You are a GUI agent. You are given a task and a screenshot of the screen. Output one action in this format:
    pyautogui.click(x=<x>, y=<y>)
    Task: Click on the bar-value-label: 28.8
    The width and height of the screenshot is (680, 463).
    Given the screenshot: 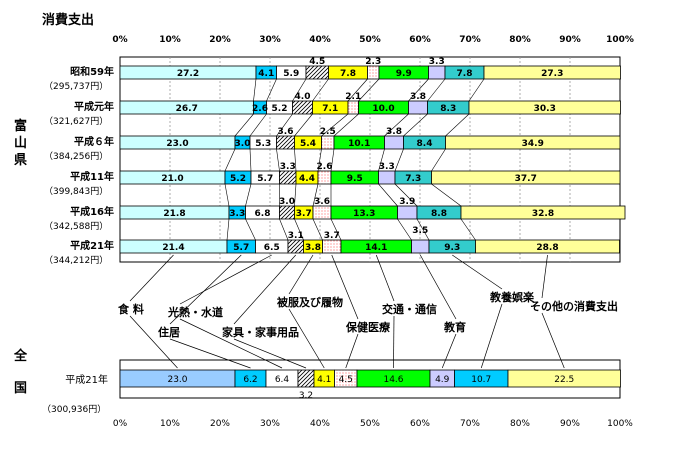 What is the action you would take?
    pyautogui.click(x=547, y=248)
    